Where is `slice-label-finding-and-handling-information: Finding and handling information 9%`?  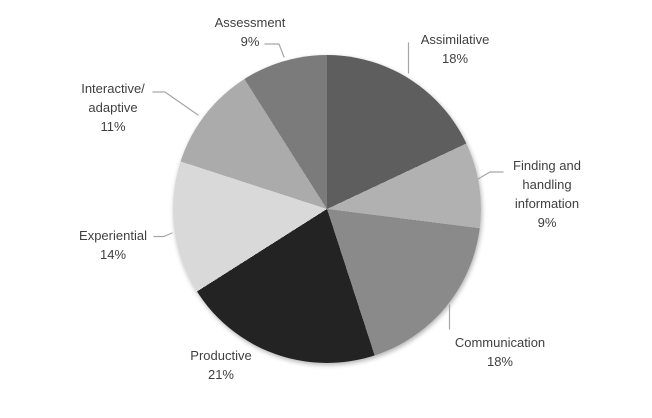 slice-label-finding-and-handling-information: Finding and handling information 9% is located at coordinates (547, 194).